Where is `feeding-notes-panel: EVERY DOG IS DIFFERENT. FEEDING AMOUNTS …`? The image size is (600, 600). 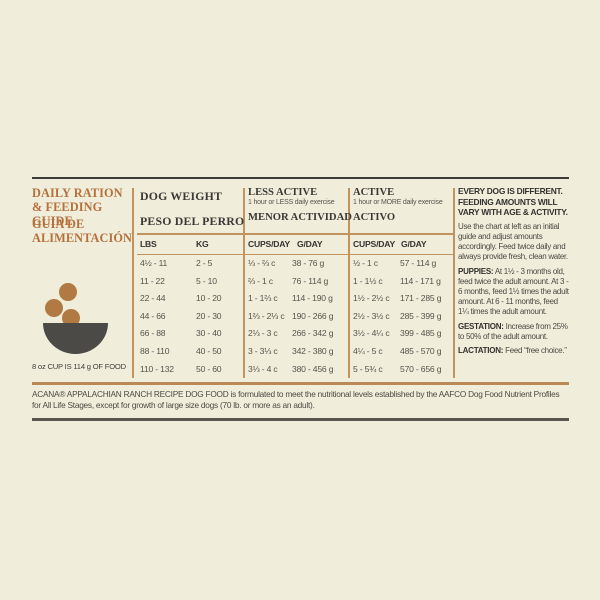
feeding-notes-panel: EVERY DOG IS DIFFERENT. FEEDING AMOUNTS … is located at coordinates (514, 273).